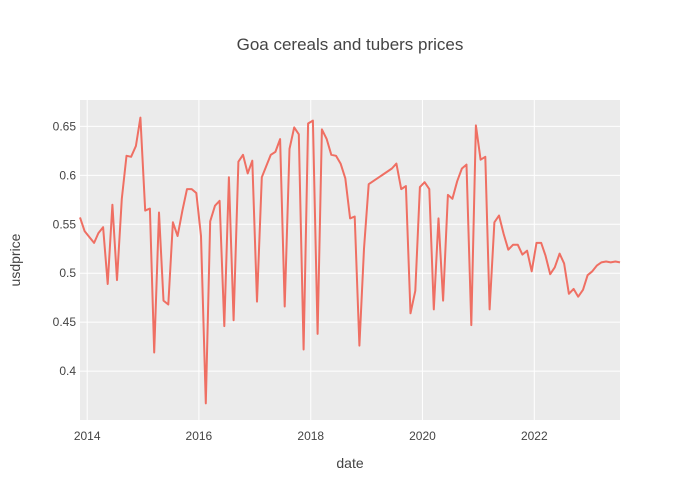 Image resolution: width=700 pixels, height=500 pixels. Describe the element at coordinates (87, 436) in the screenshot. I see `x-tick-label: 2014` at that location.